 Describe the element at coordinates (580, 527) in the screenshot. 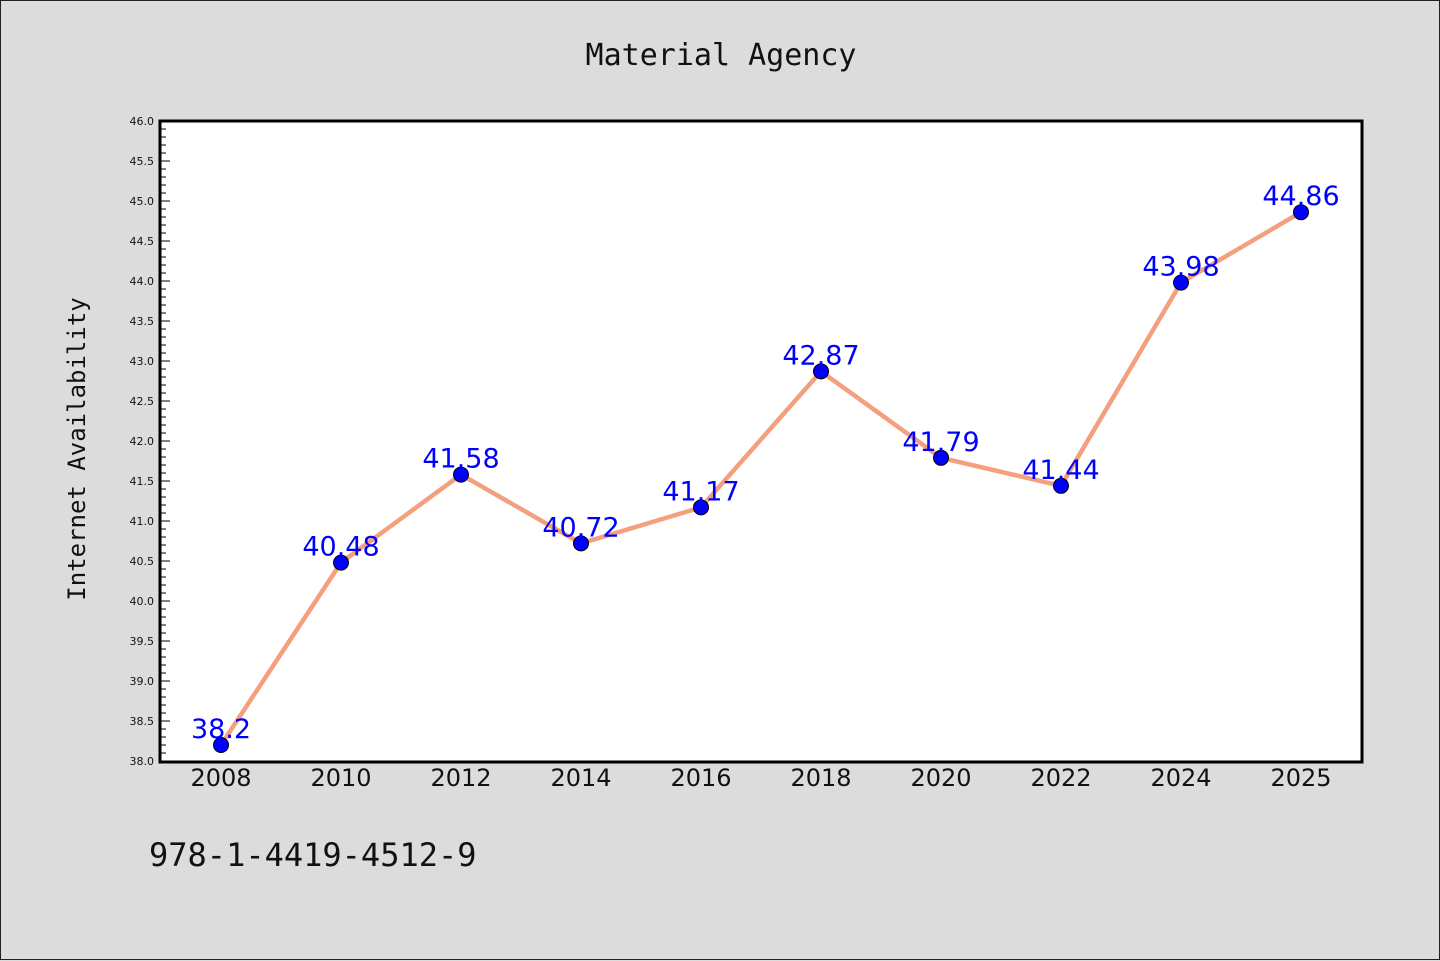

I see `data-label: 40.72` at that location.